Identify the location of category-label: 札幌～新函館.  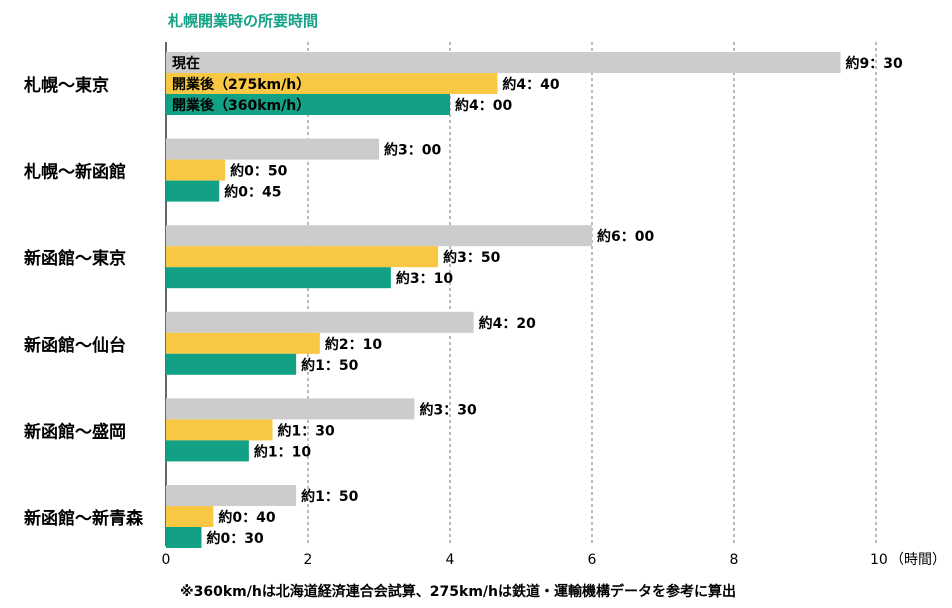
(74, 172).